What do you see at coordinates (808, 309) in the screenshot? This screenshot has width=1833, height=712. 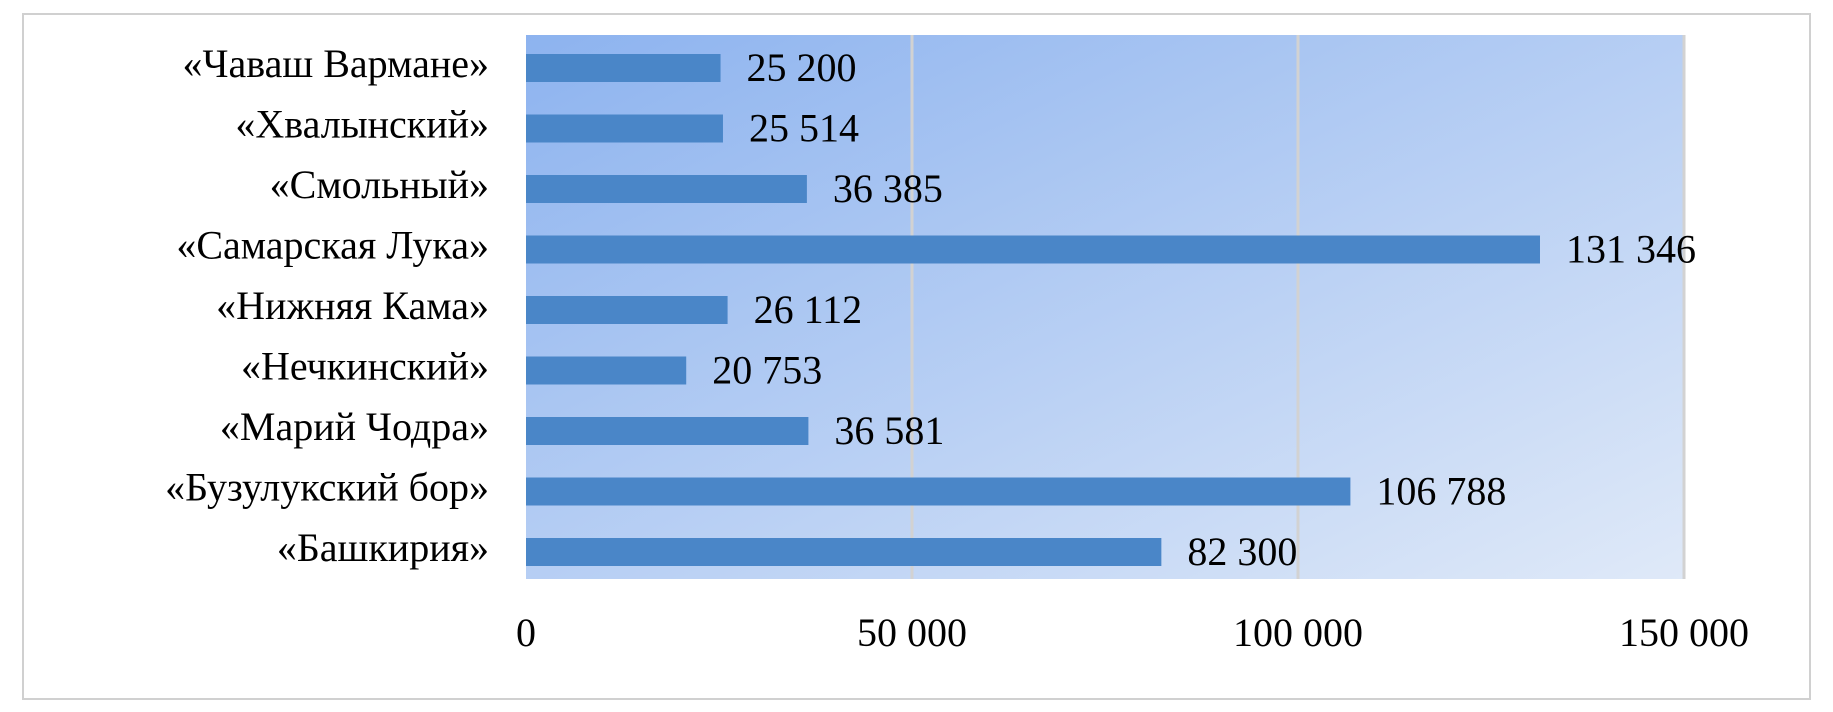 I see `value-label: 26 112` at bounding box center [808, 309].